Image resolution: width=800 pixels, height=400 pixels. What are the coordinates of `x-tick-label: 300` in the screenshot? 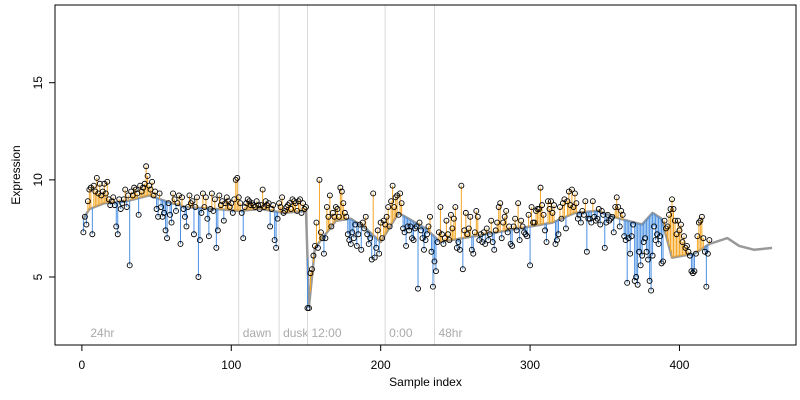 It's located at (530, 365).